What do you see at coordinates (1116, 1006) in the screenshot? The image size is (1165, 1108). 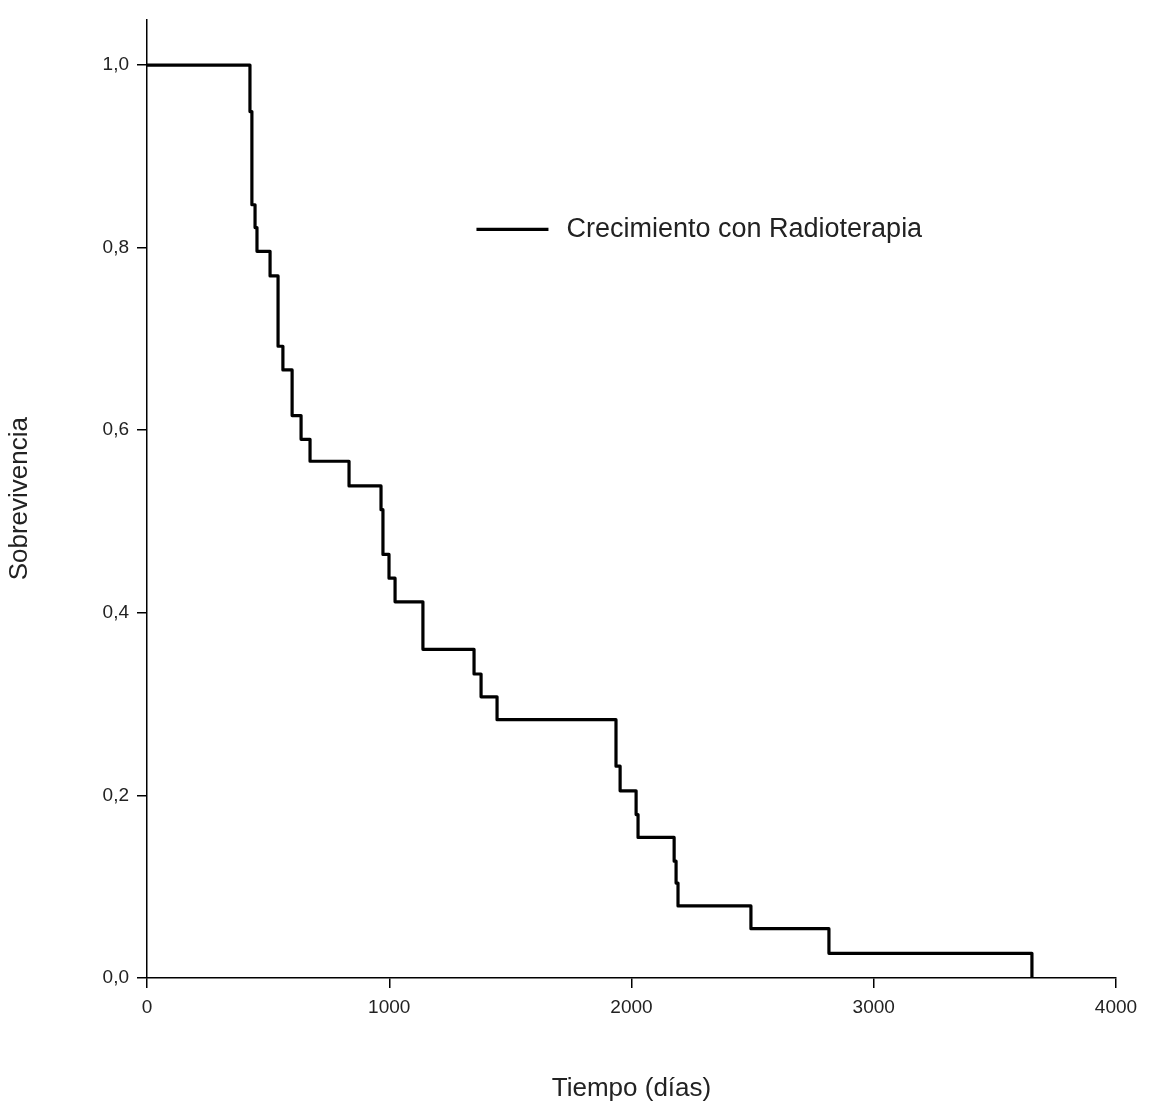 I see `x-tick-label: 4000` at bounding box center [1116, 1006].